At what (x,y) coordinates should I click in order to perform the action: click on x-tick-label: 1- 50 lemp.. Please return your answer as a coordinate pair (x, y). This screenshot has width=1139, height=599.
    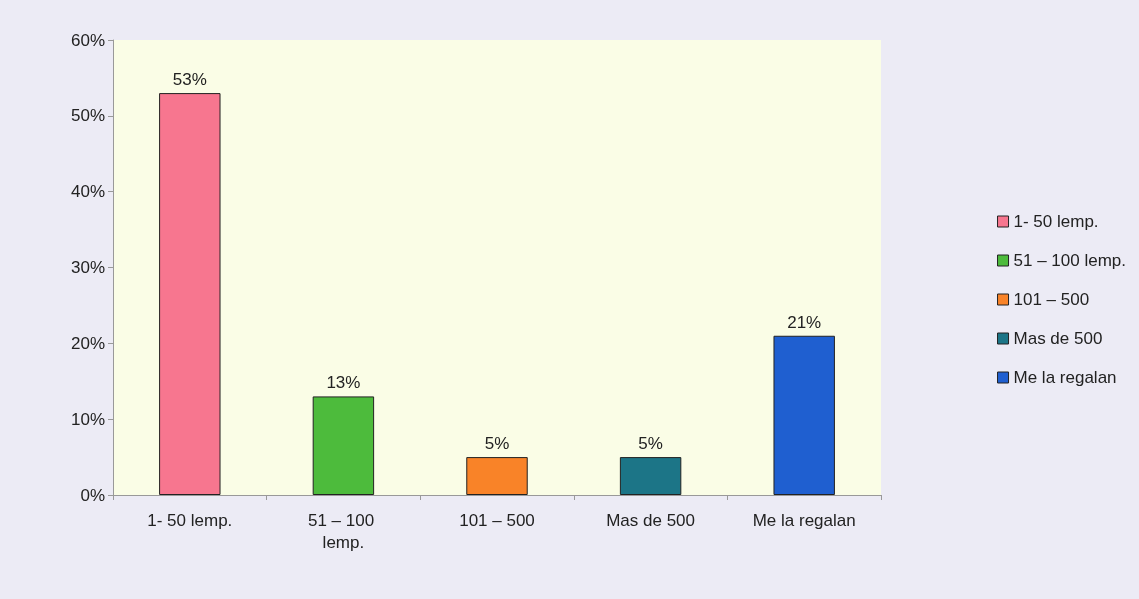
    Looking at the image, I should click on (190, 520).